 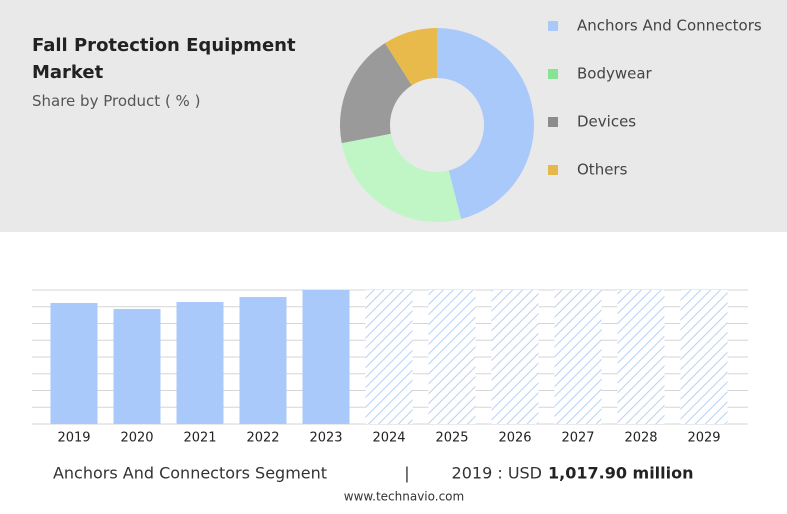 What do you see at coordinates (669, 26) in the screenshot?
I see `legend-label: Anchors And Connectors` at bounding box center [669, 26].